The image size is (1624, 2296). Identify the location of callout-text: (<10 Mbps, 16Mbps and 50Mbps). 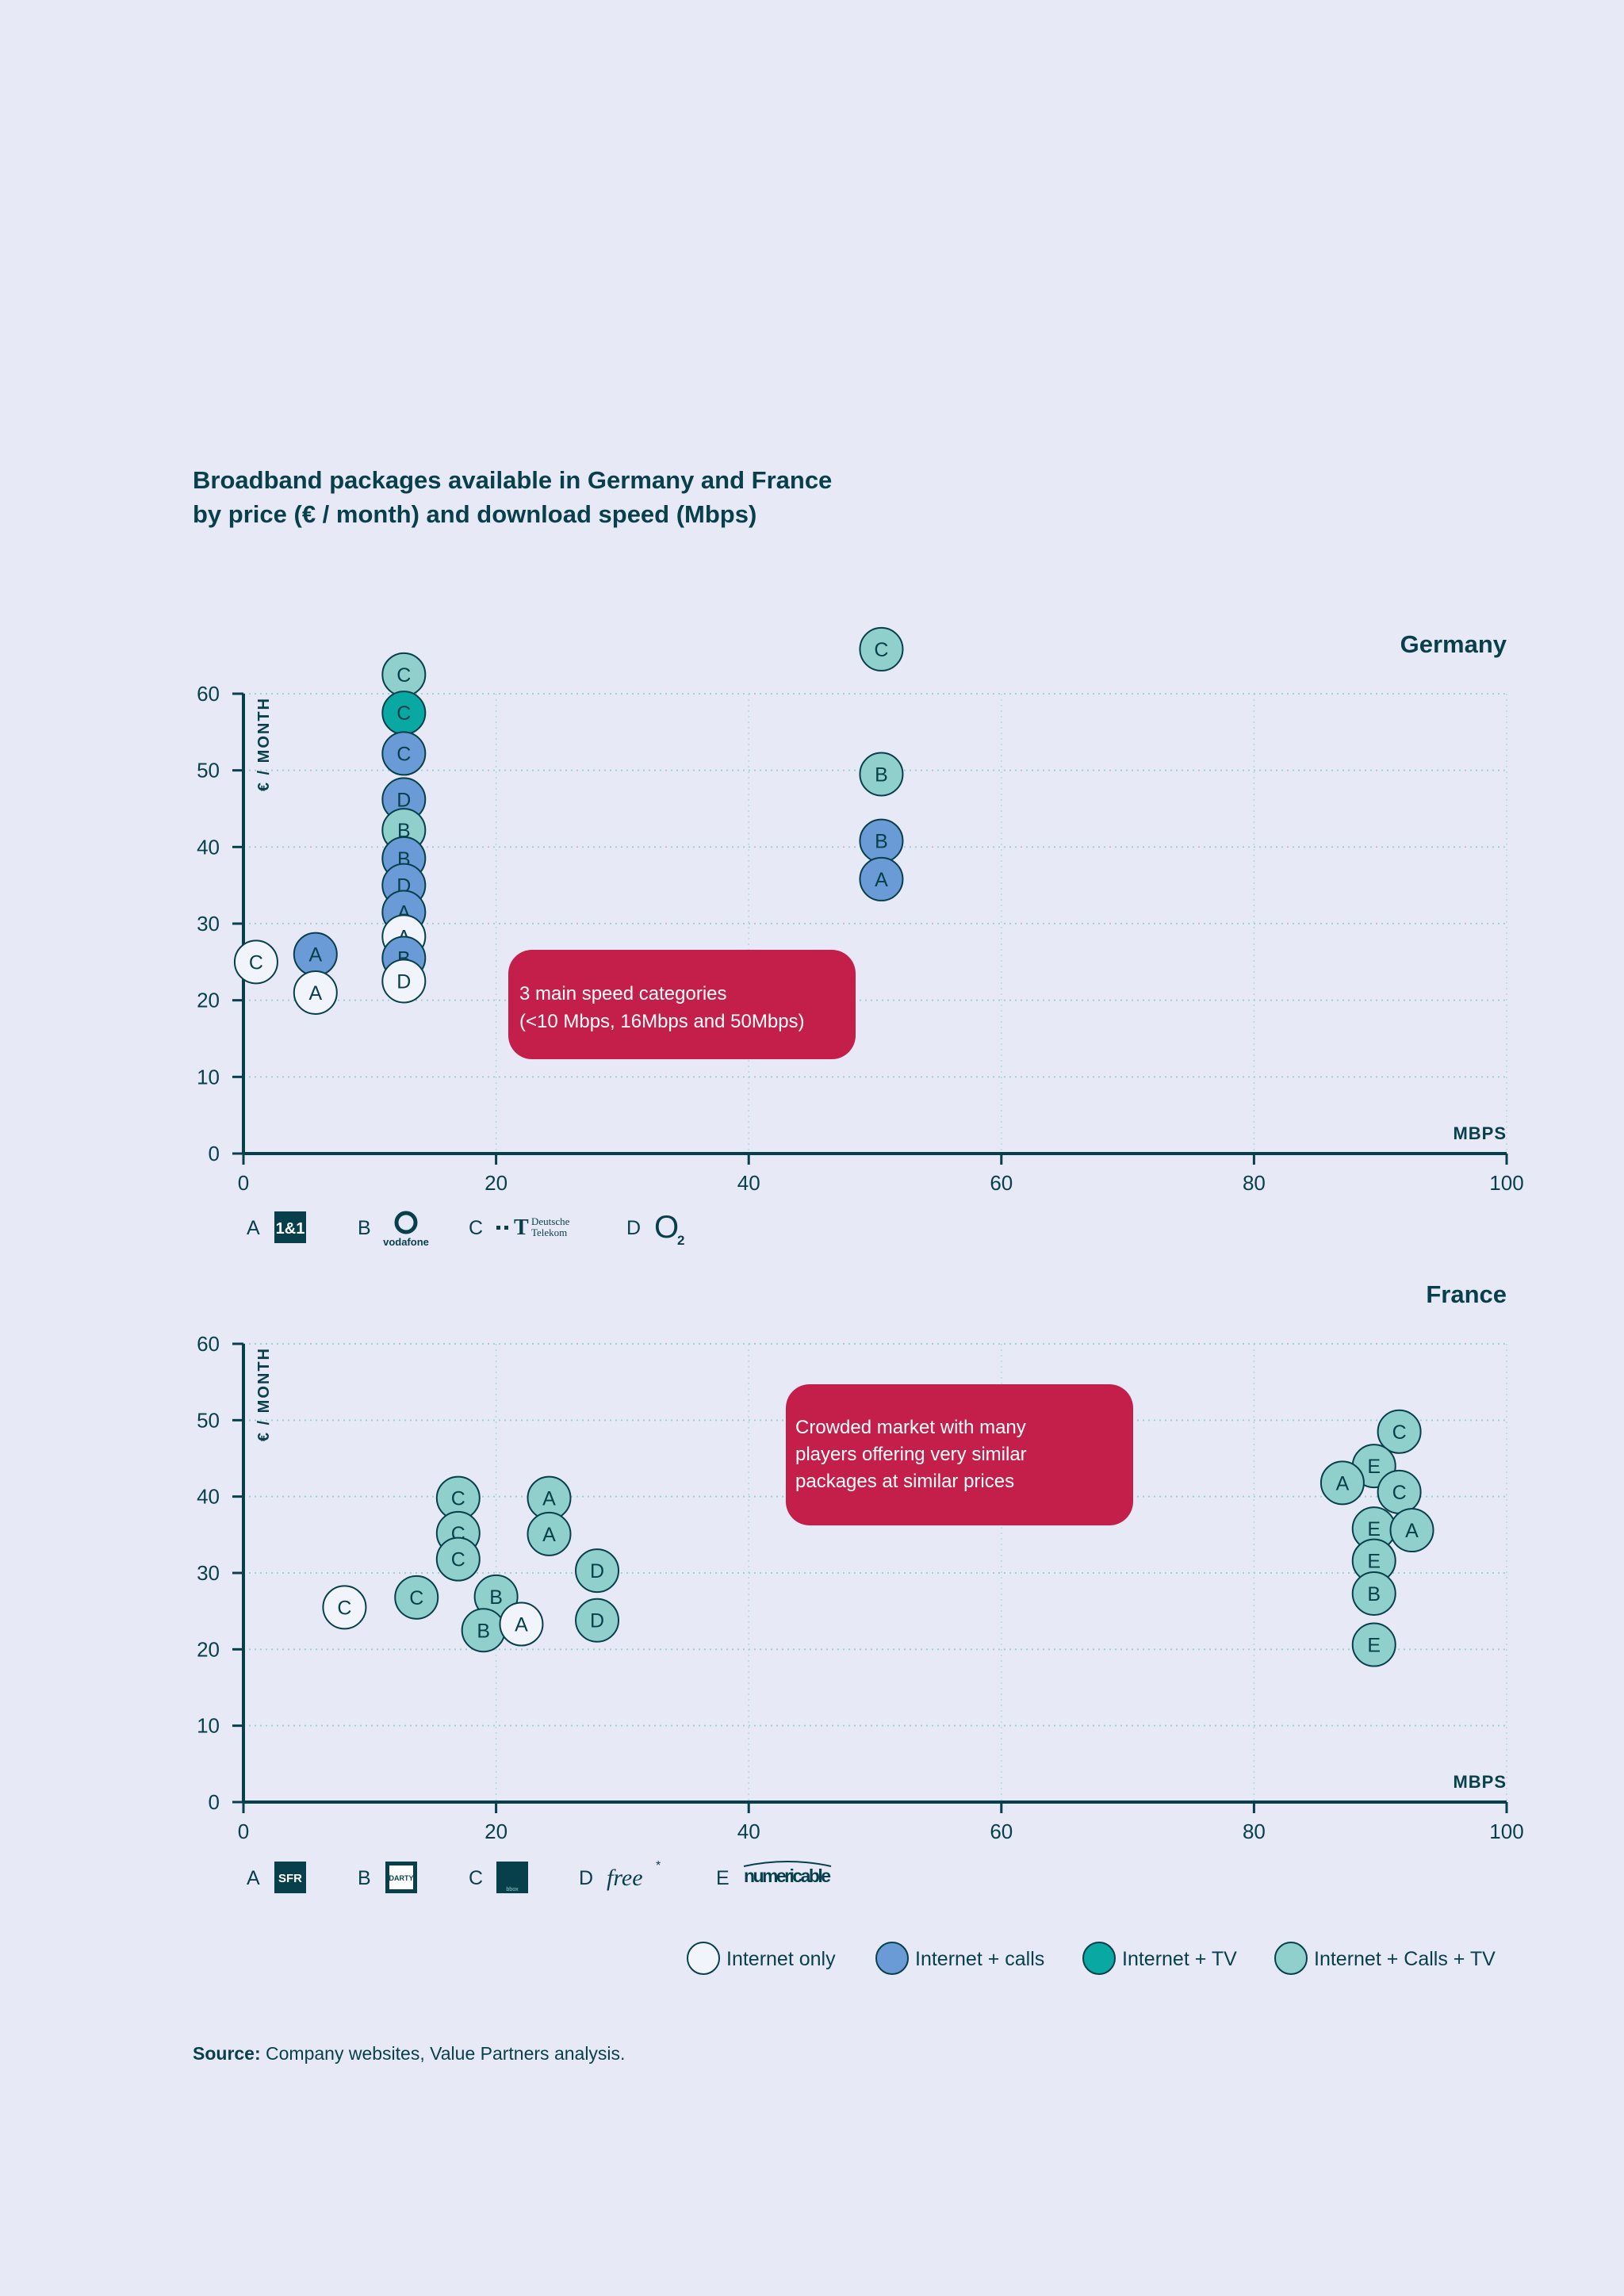
(662, 1022).